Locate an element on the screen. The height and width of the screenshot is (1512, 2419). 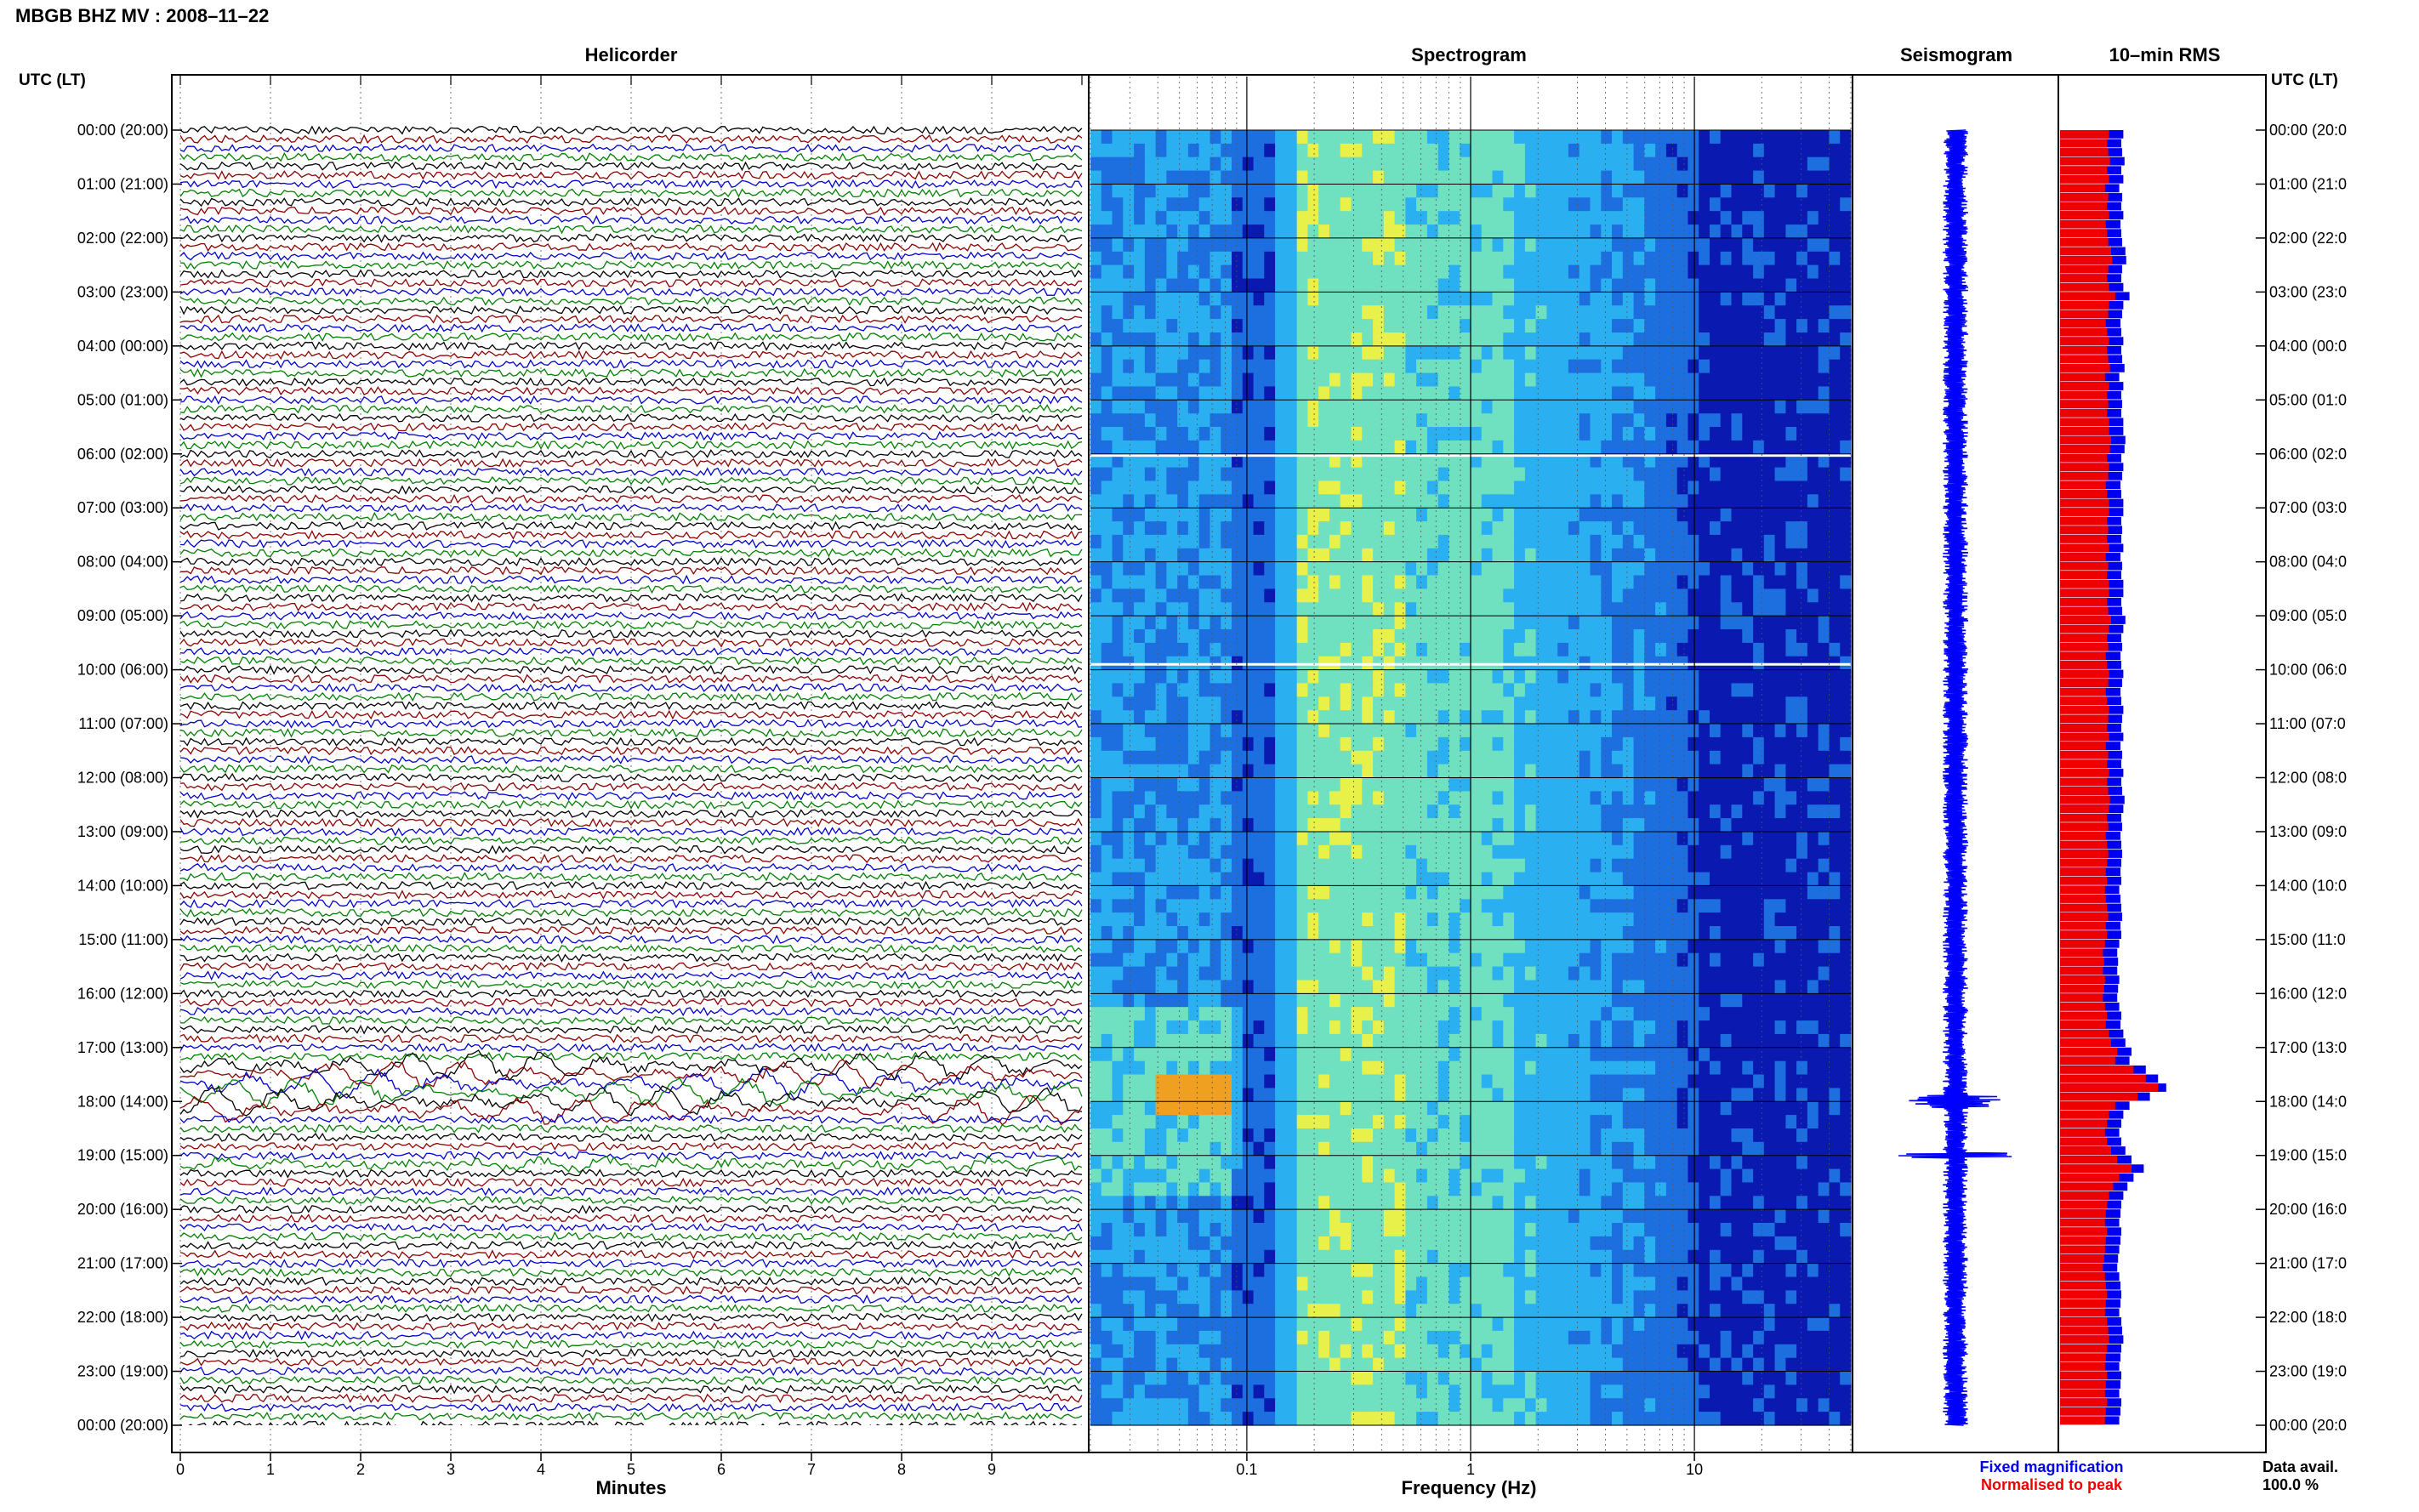
right-time-header: UTC (LT) is located at coordinates (2304, 80).